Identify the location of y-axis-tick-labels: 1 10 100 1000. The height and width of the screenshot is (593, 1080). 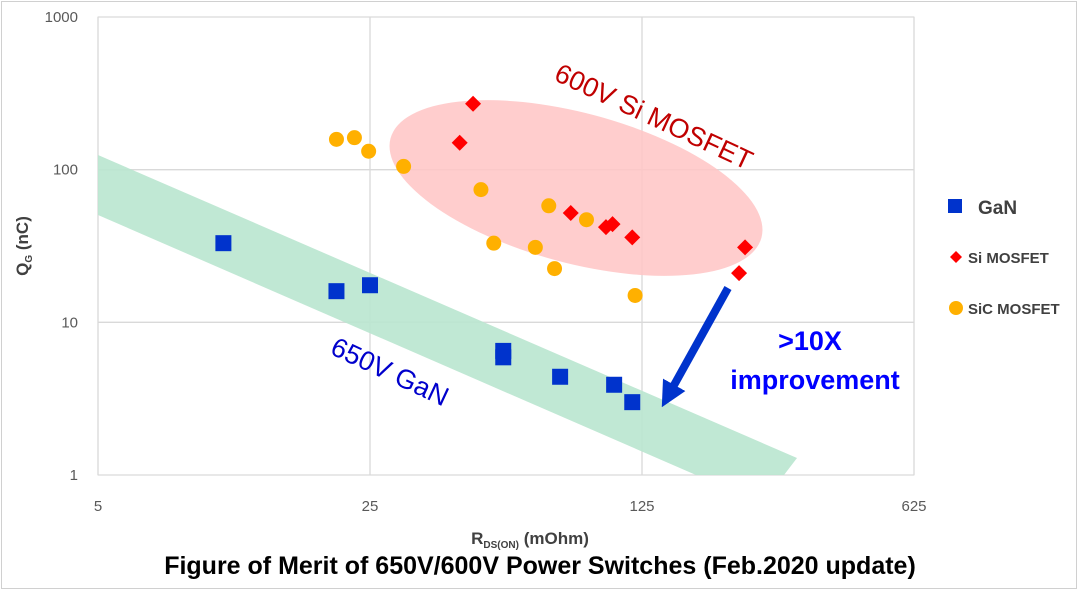
(61, 246).